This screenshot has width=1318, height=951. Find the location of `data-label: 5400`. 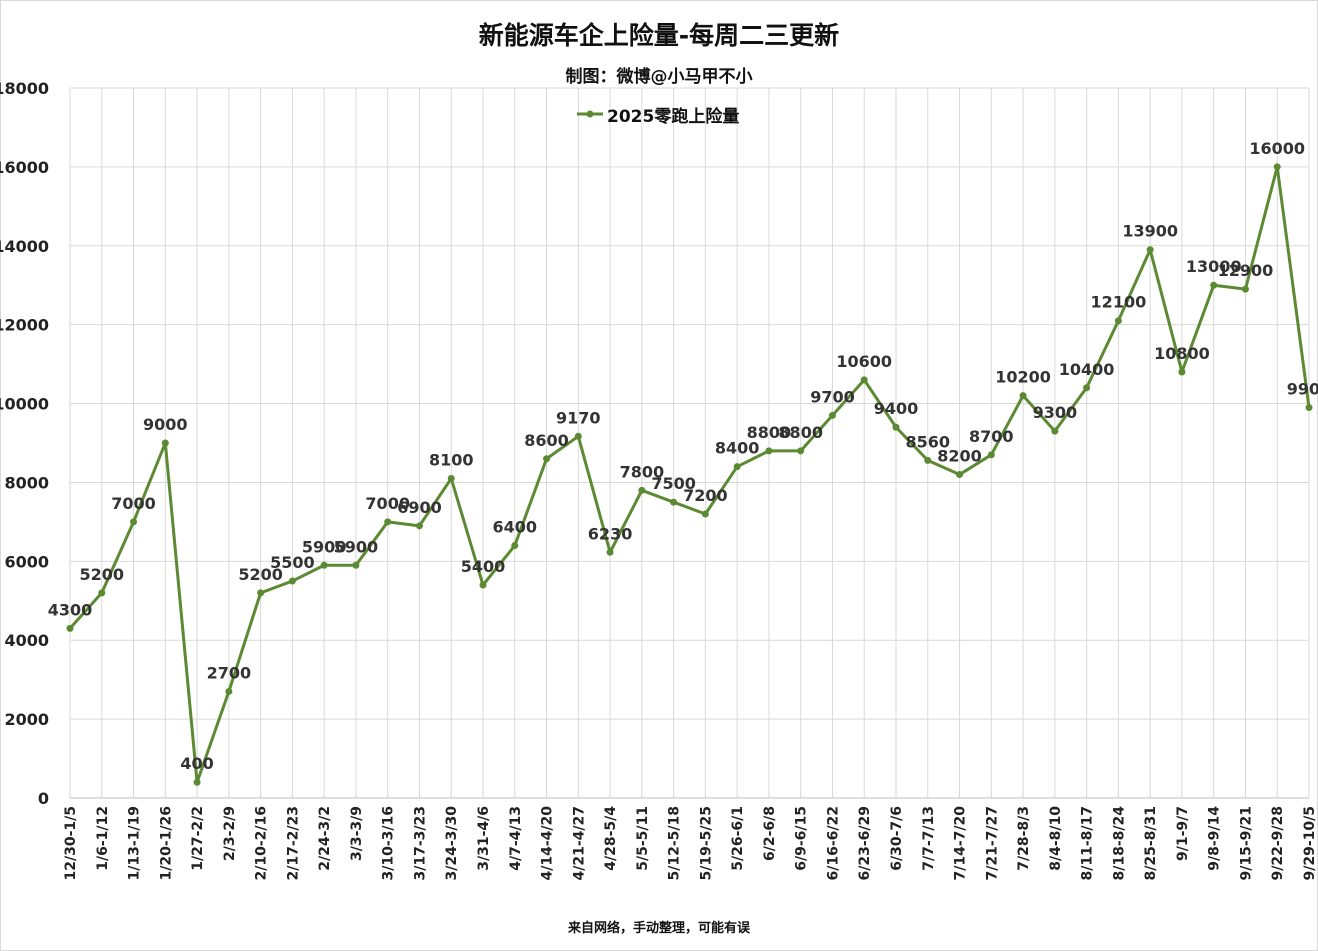

data-label: 5400 is located at coordinates (483, 566).